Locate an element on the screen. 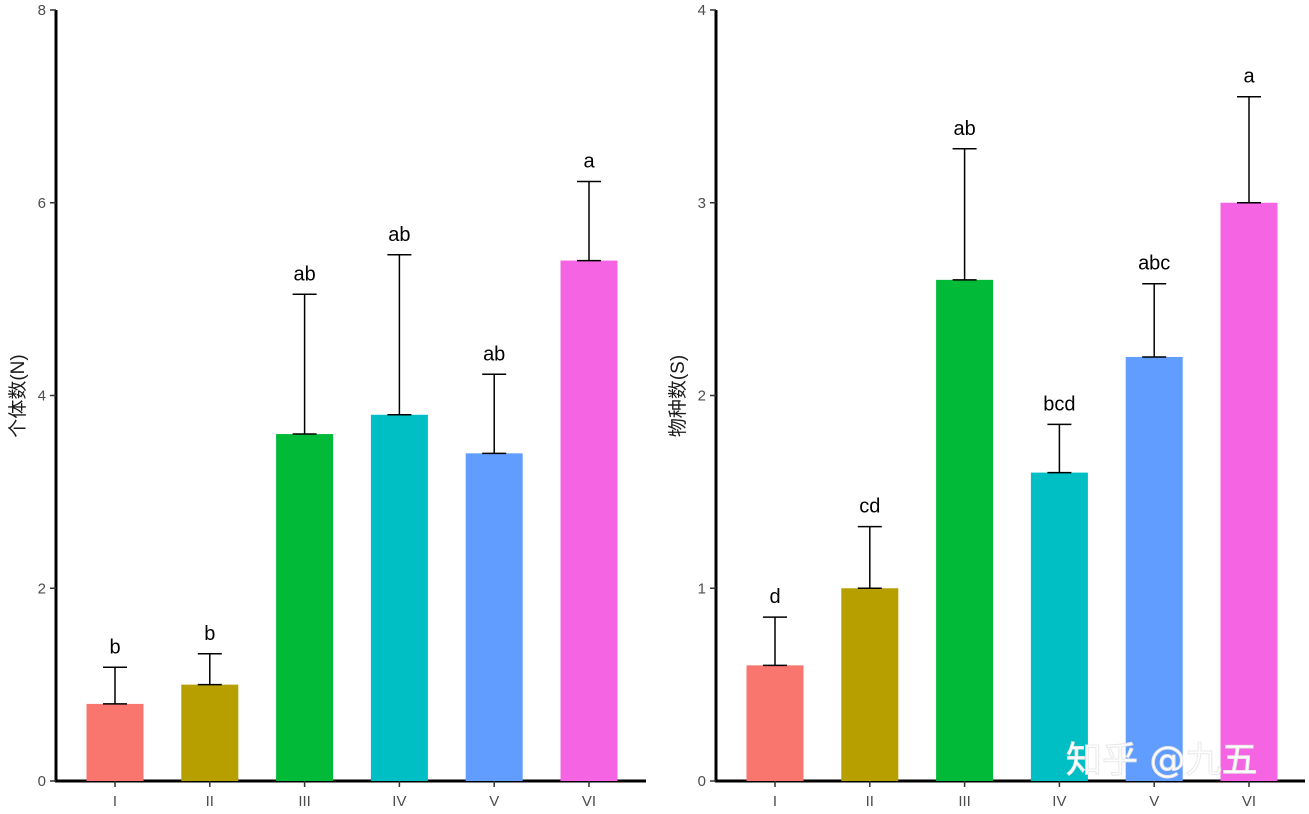  y-tick-label: 8 is located at coordinates (42, 10).